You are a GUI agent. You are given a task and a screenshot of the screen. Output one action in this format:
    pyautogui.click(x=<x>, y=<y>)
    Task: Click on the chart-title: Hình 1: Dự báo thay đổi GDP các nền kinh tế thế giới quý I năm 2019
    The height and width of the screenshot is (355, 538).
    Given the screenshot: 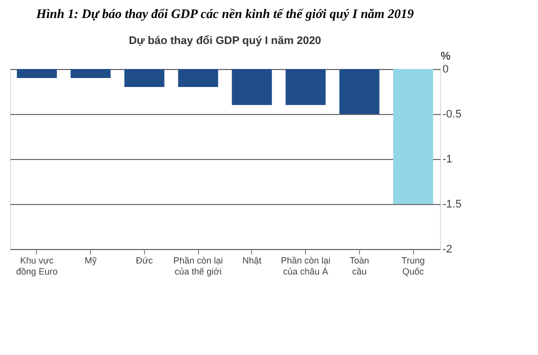 What is the action you would take?
    pyautogui.click(x=224, y=13)
    